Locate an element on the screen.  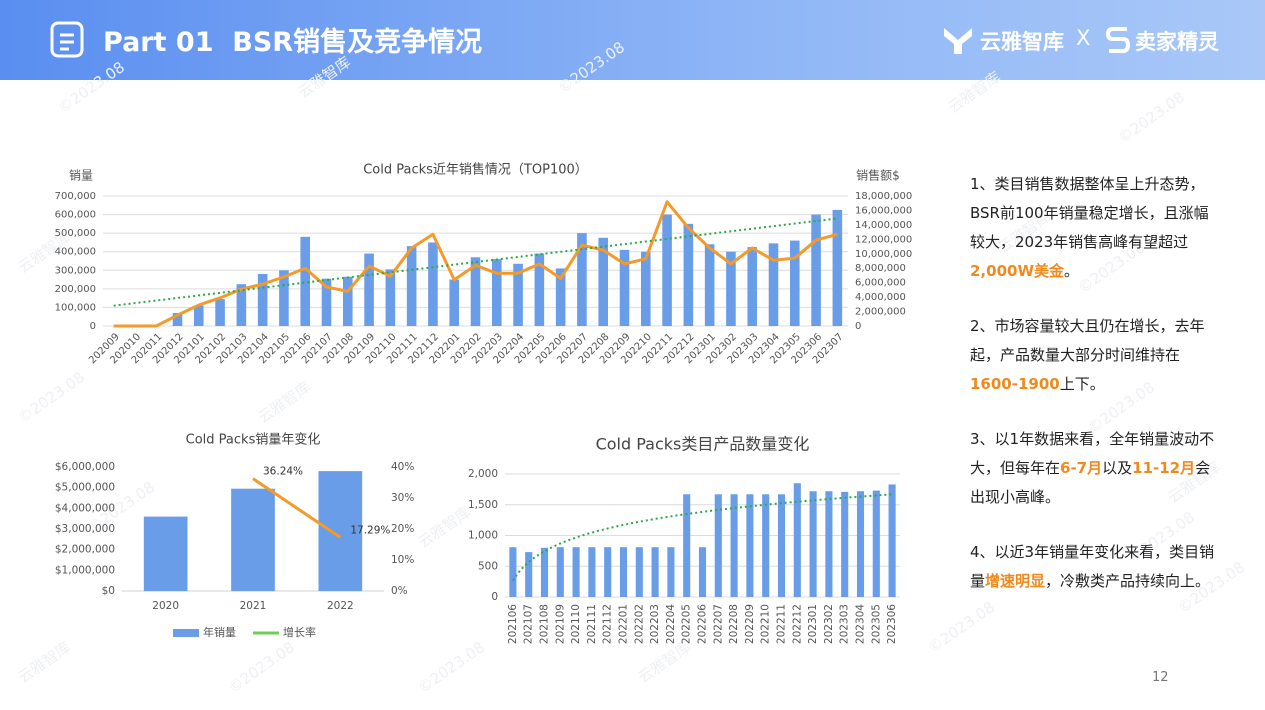
y2-tick-label: 0% is located at coordinates (399, 591).